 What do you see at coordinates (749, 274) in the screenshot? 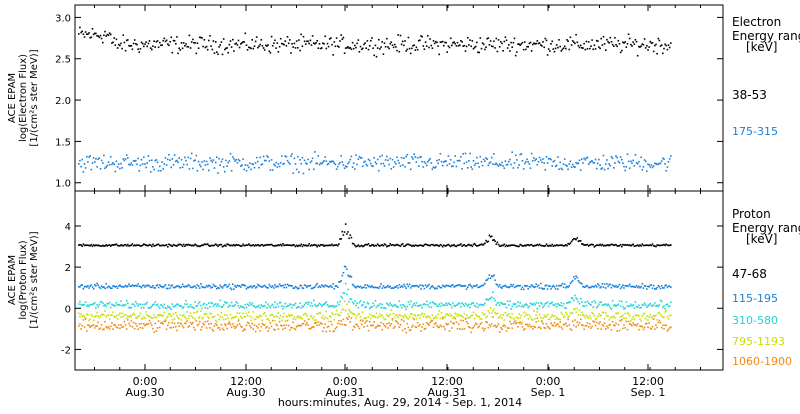
I see `legend-proton-47-68: 47-68` at bounding box center [749, 274].